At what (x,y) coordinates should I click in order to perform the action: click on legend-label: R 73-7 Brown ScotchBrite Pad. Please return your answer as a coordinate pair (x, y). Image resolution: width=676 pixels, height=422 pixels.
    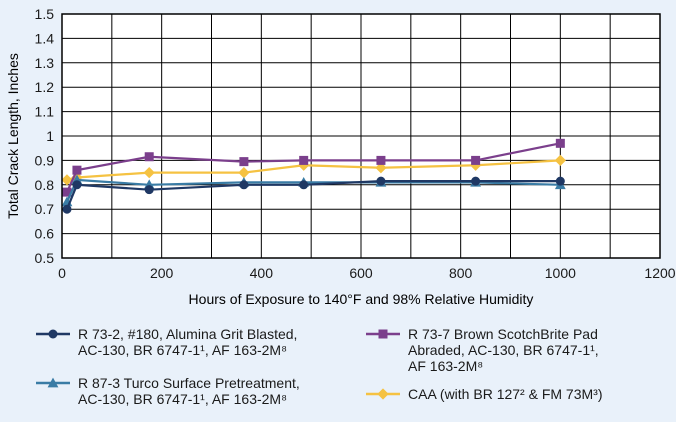
    Looking at the image, I should click on (503, 334).